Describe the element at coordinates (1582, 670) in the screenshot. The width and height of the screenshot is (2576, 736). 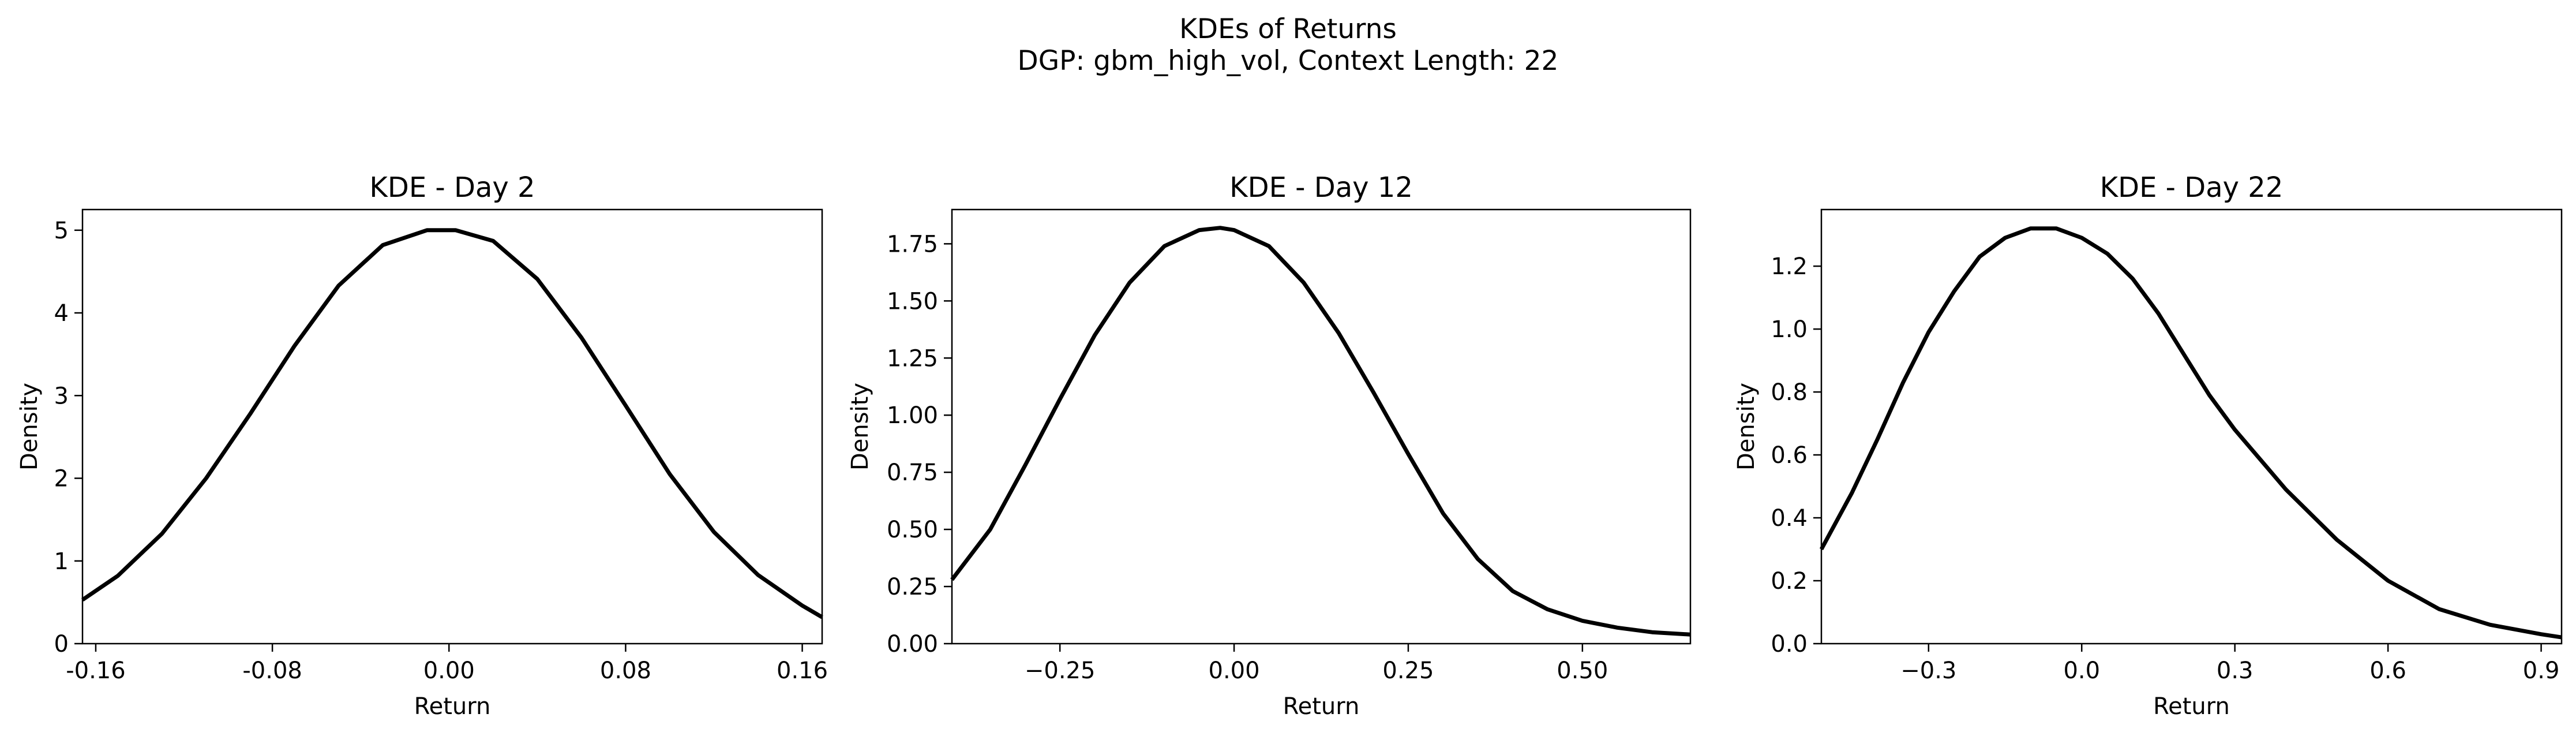
I see `x-tick-label: 0.50` at that location.